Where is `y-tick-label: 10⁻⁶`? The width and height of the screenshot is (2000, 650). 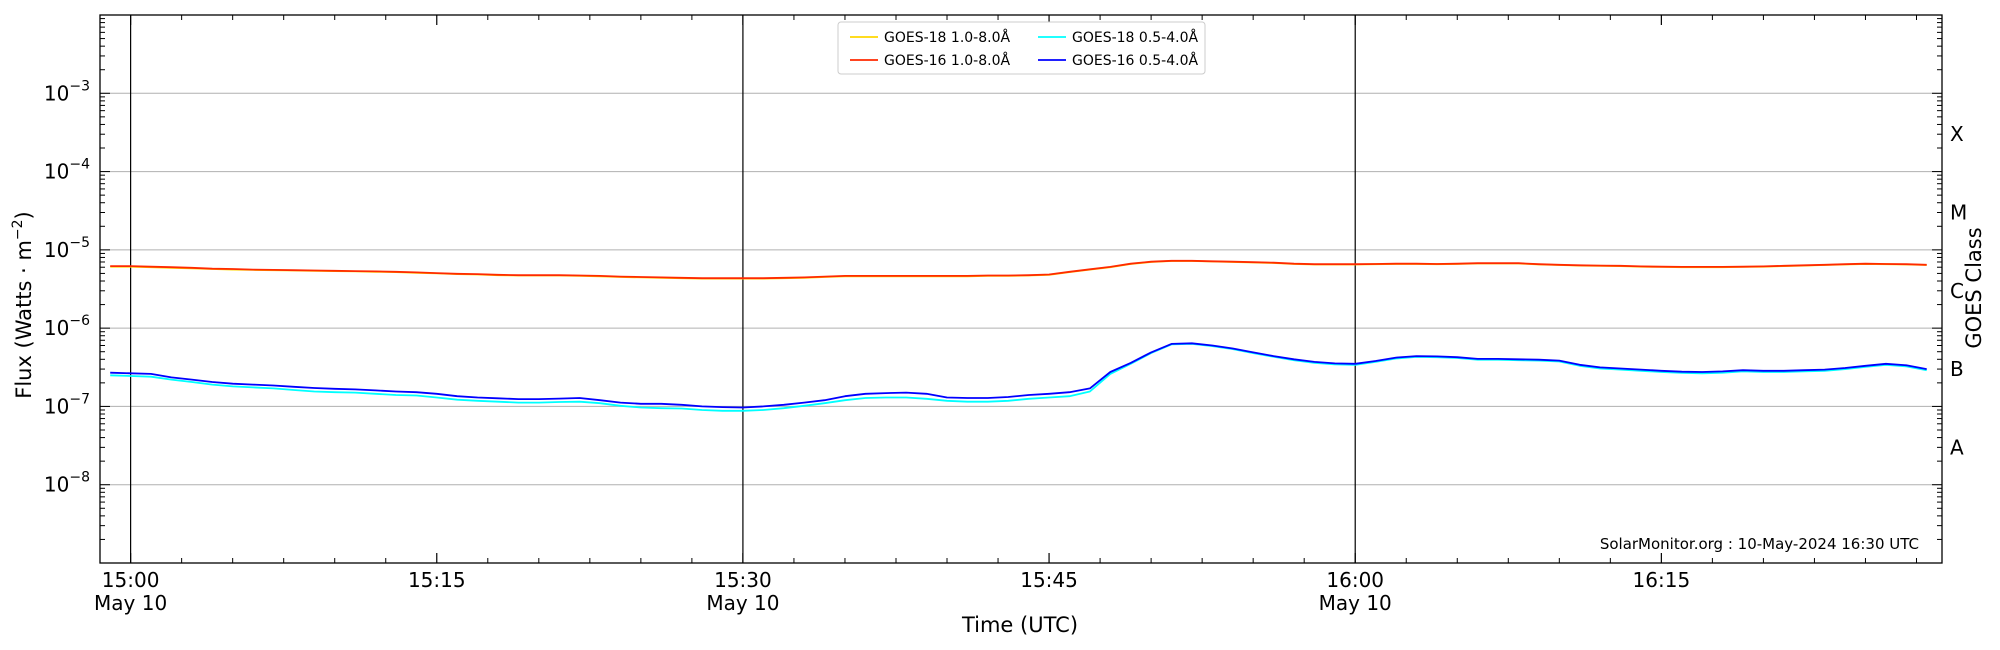
y-tick-label: 10⁻⁶ is located at coordinates (67, 326).